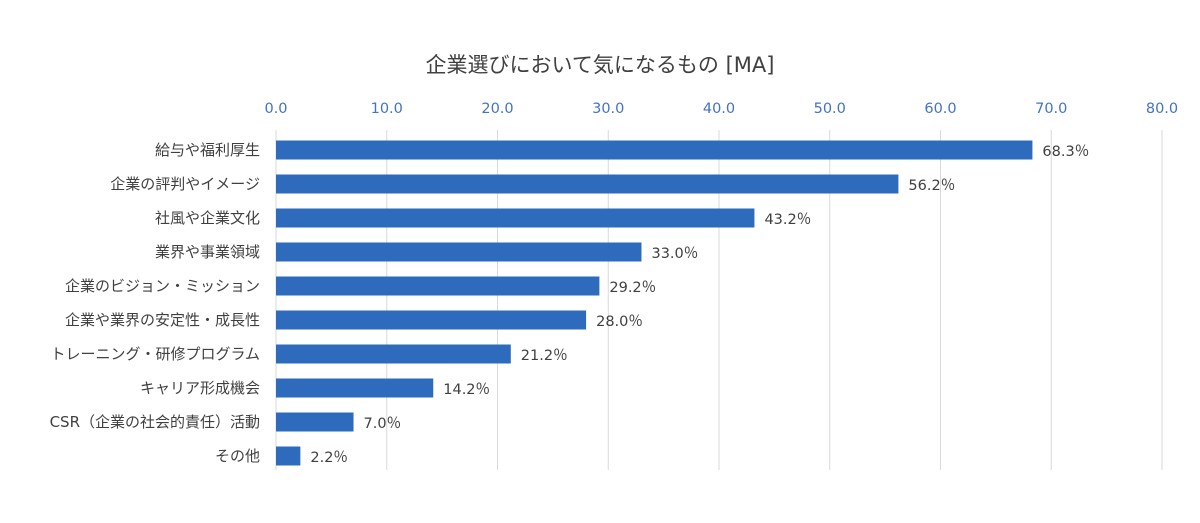 This screenshot has width=1200, height=523. Describe the element at coordinates (155, 354) in the screenshot. I see `category-label: トレーニング・研修プログラム` at that location.